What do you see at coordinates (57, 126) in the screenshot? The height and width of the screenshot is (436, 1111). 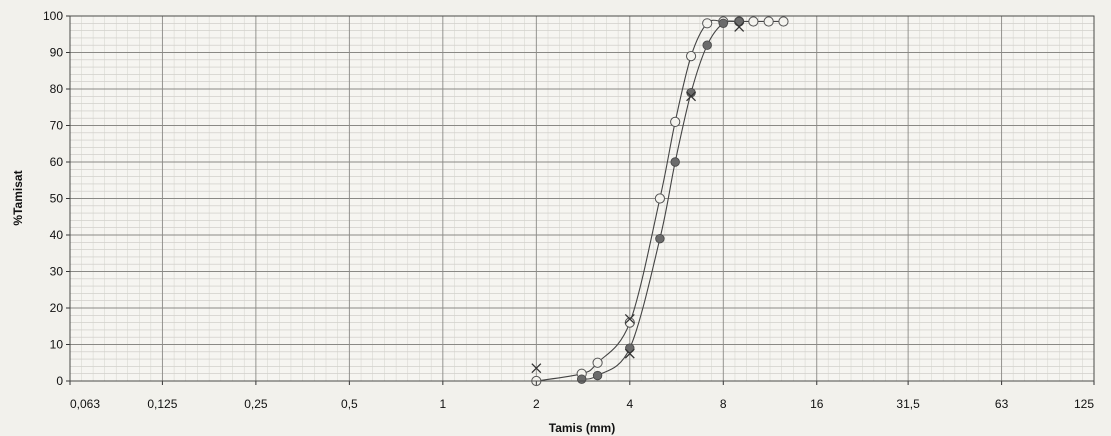 I see `y-tick-label: 70` at bounding box center [57, 126].